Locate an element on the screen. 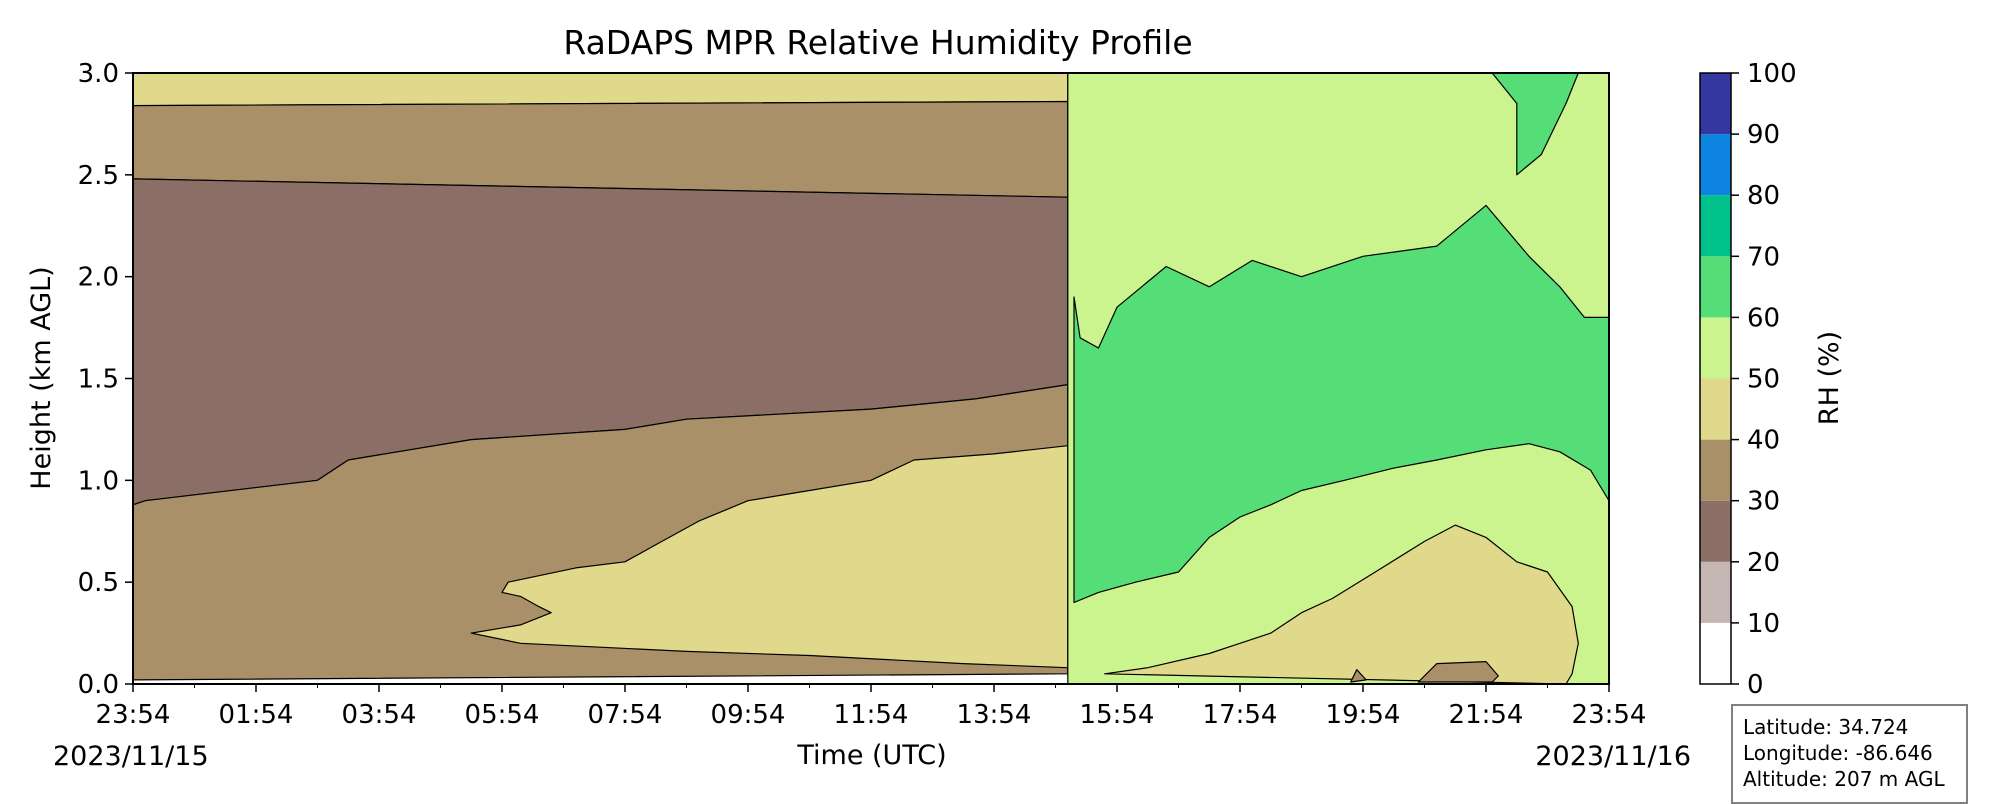  y-tick-label: 2.0 is located at coordinates (98, 278).